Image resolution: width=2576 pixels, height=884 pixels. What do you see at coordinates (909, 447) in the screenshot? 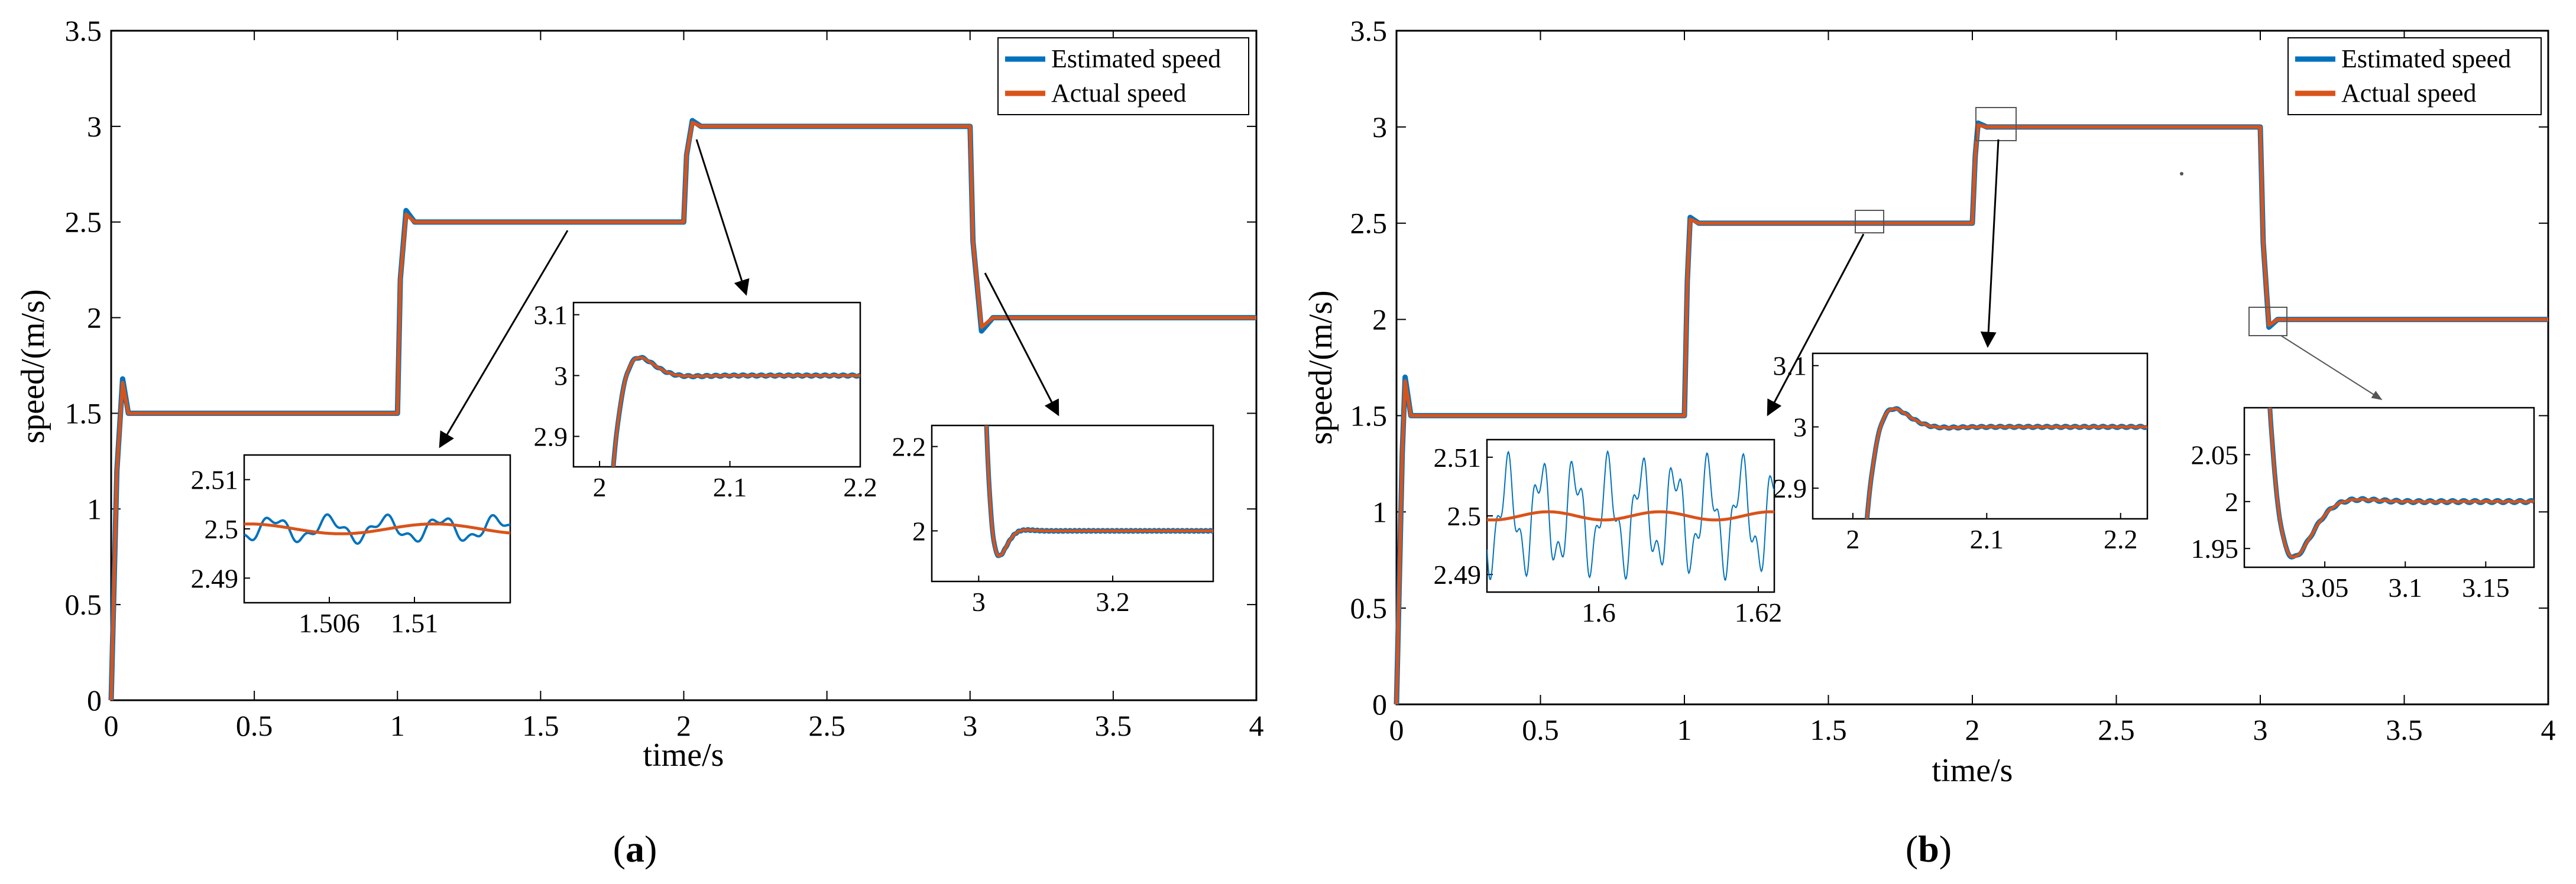
I see `chart-a-inset-3-y-tick-label: 2.2` at bounding box center [909, 447].